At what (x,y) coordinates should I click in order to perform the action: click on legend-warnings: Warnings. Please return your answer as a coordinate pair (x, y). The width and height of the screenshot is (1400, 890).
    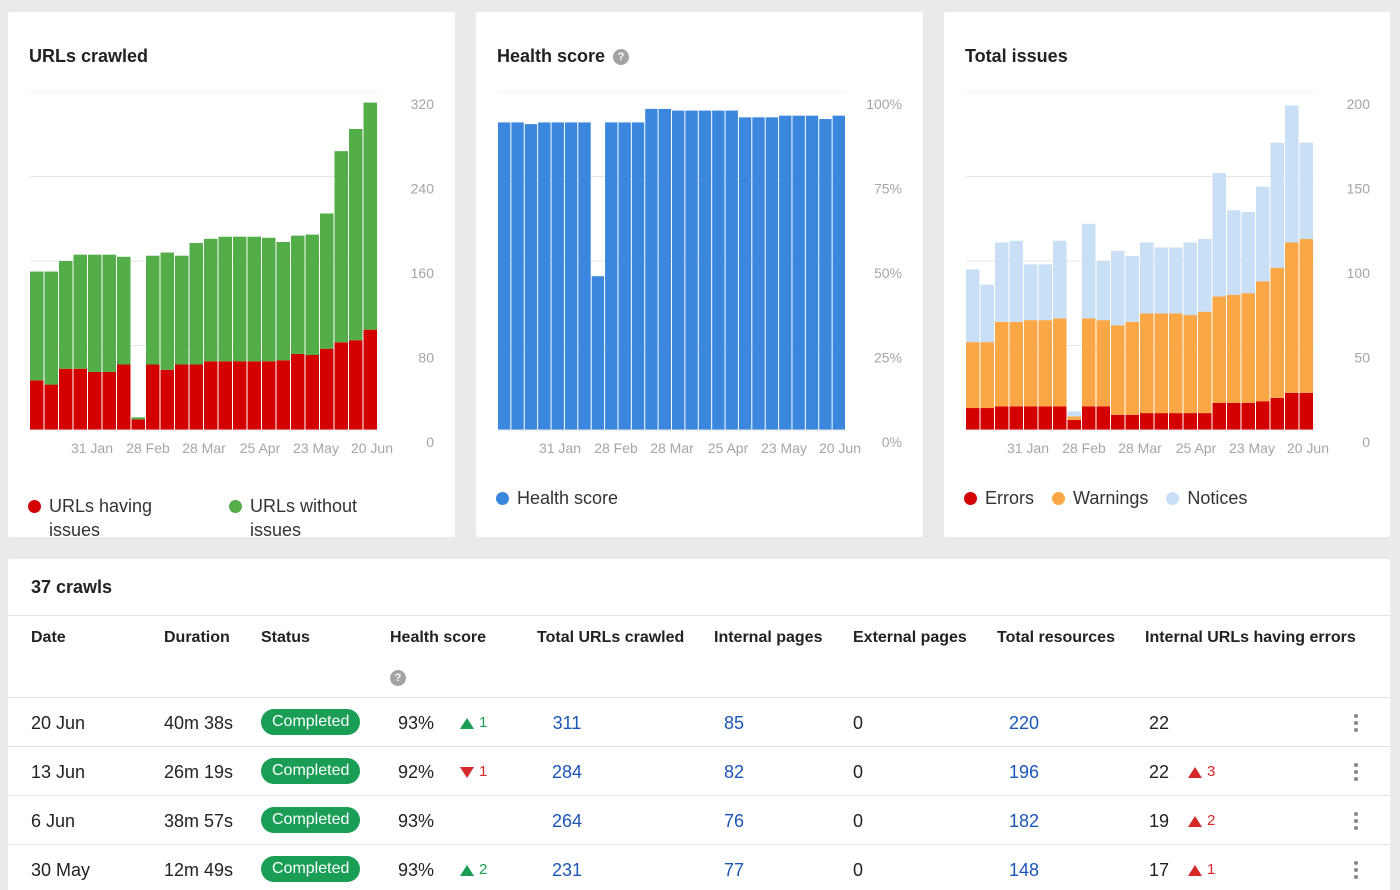
    Looking at the image, I should click on (1100, 498).